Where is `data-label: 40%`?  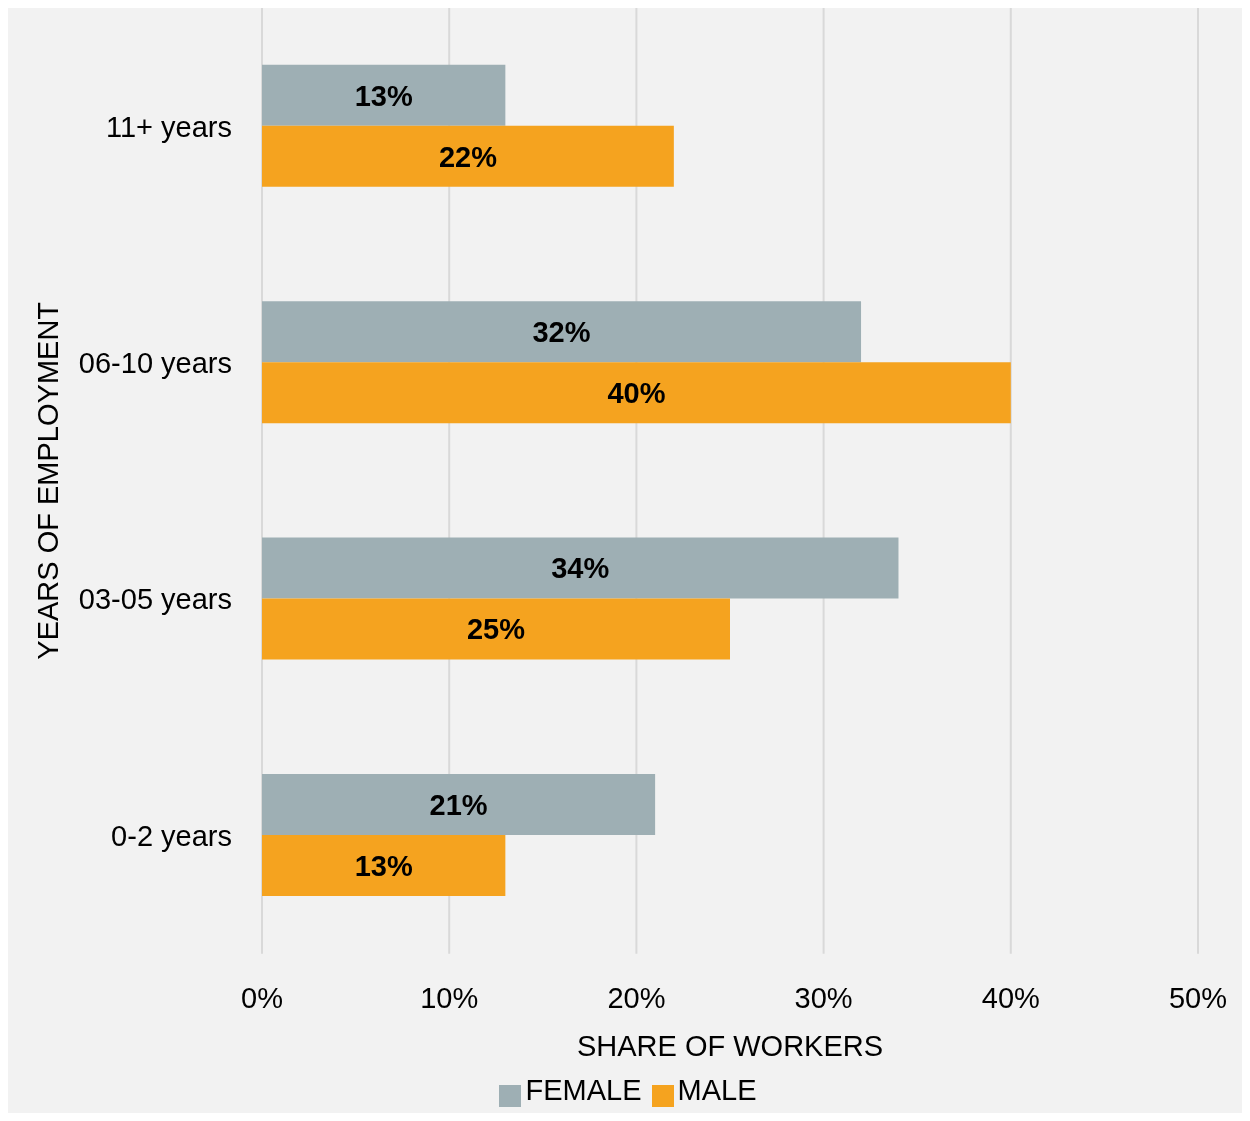 data-label: 40% is located at coordinates (636, 392).